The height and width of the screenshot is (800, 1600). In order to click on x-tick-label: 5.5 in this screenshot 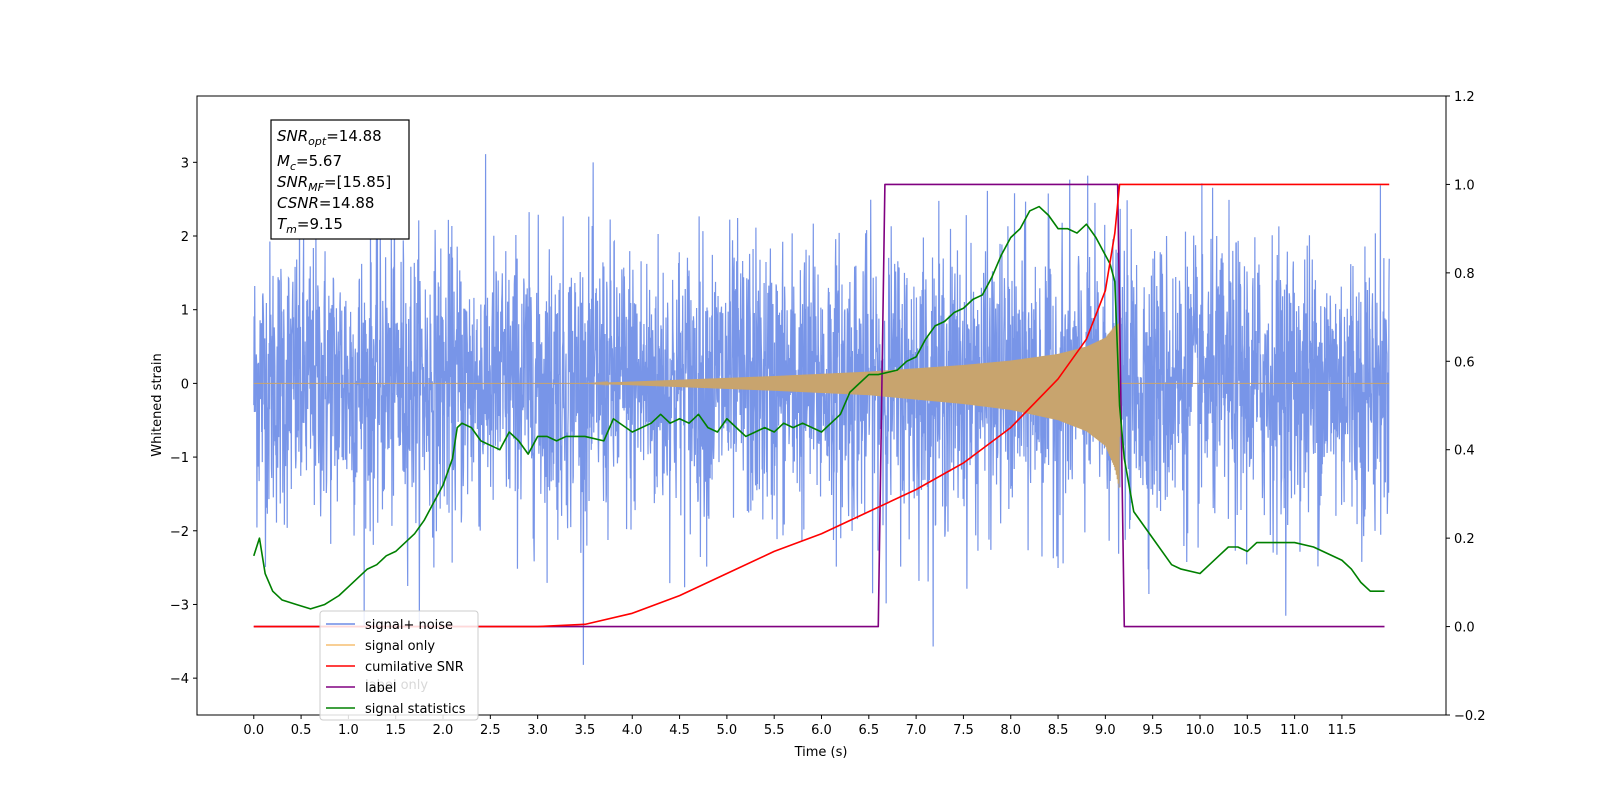, I will do `click(774, 730)`.